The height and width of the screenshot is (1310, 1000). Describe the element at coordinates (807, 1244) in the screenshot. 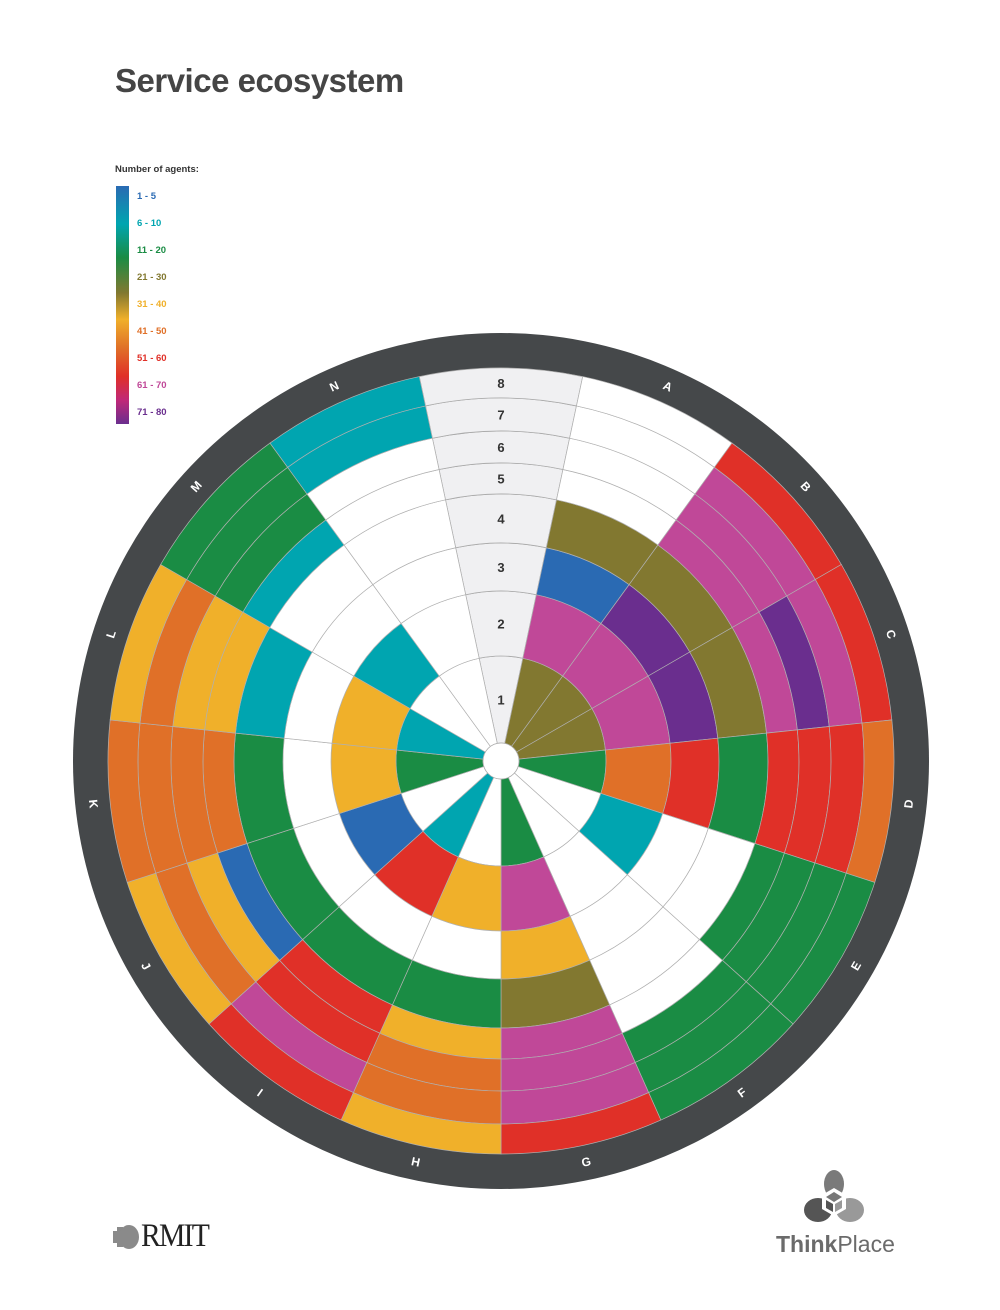

I see `thinkplace-bold: Think` at that location.